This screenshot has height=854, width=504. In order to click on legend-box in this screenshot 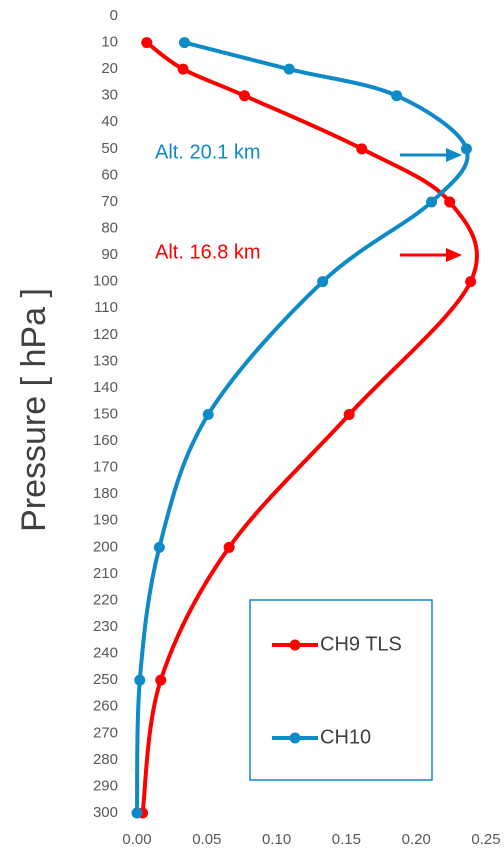, I will do `click(341, 690)`.